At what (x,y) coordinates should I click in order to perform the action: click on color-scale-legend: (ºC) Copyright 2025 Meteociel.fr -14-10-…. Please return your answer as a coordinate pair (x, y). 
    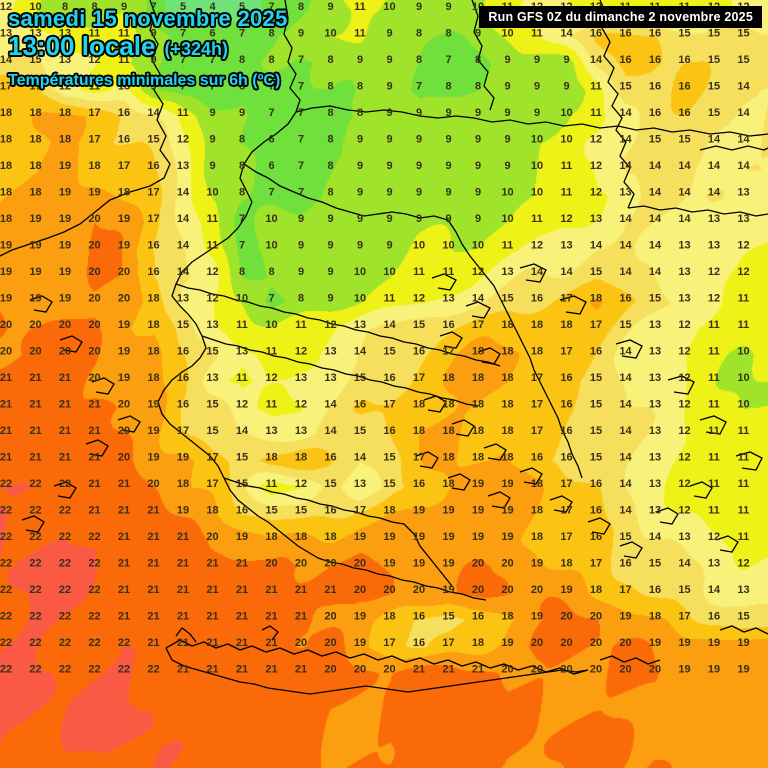
    Looking at the image, I should click on (384, 734).